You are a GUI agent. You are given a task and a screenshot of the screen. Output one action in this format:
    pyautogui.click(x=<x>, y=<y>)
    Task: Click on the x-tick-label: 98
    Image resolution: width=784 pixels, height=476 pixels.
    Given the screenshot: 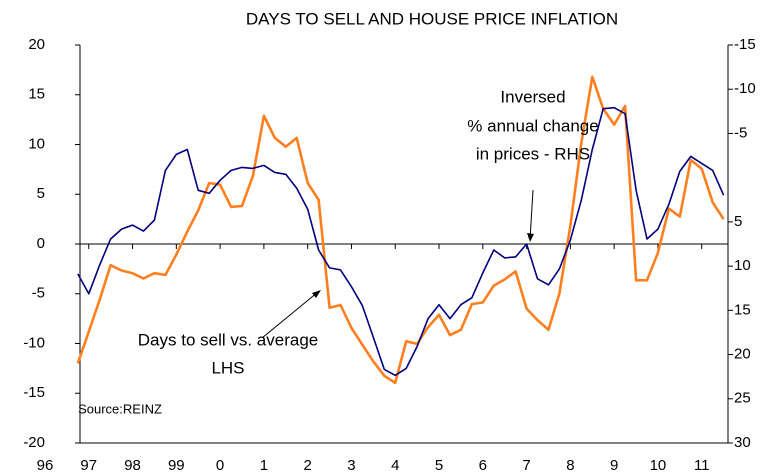 What is the action you would take?
    pyautogui.click(x=132, y=465)
    